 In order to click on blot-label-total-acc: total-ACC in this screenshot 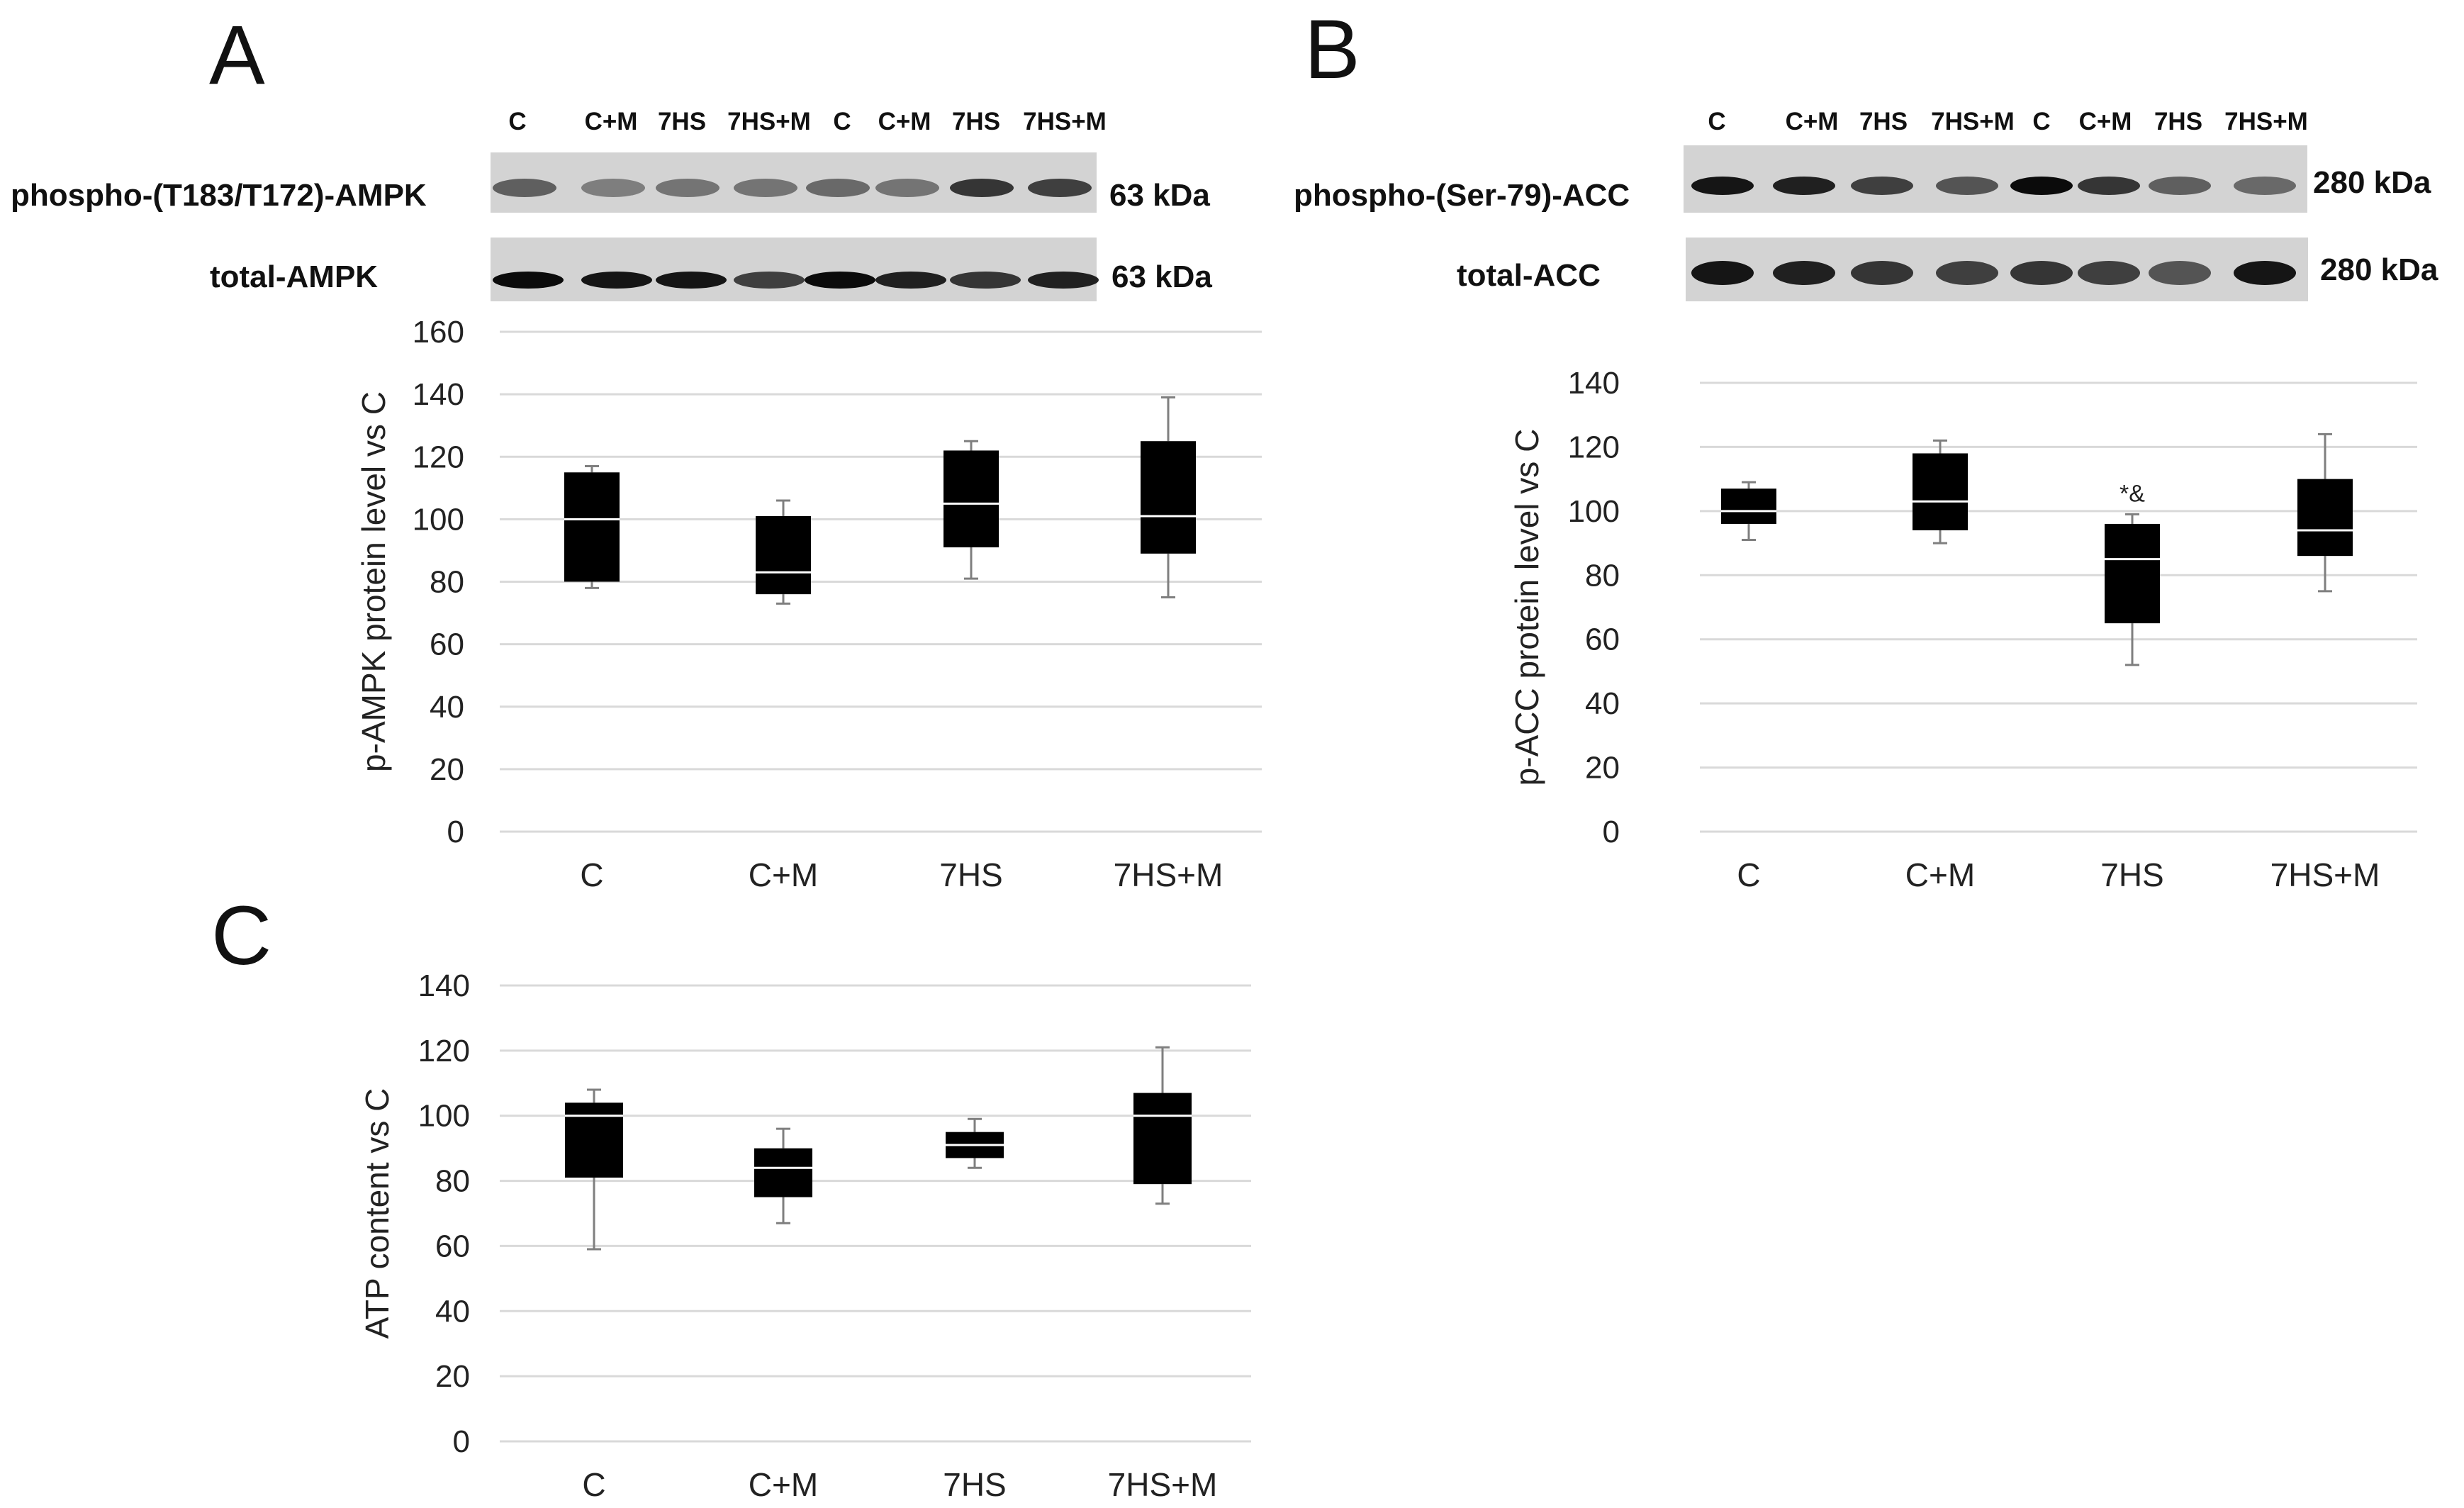, I will do `click(1529, 276)`.